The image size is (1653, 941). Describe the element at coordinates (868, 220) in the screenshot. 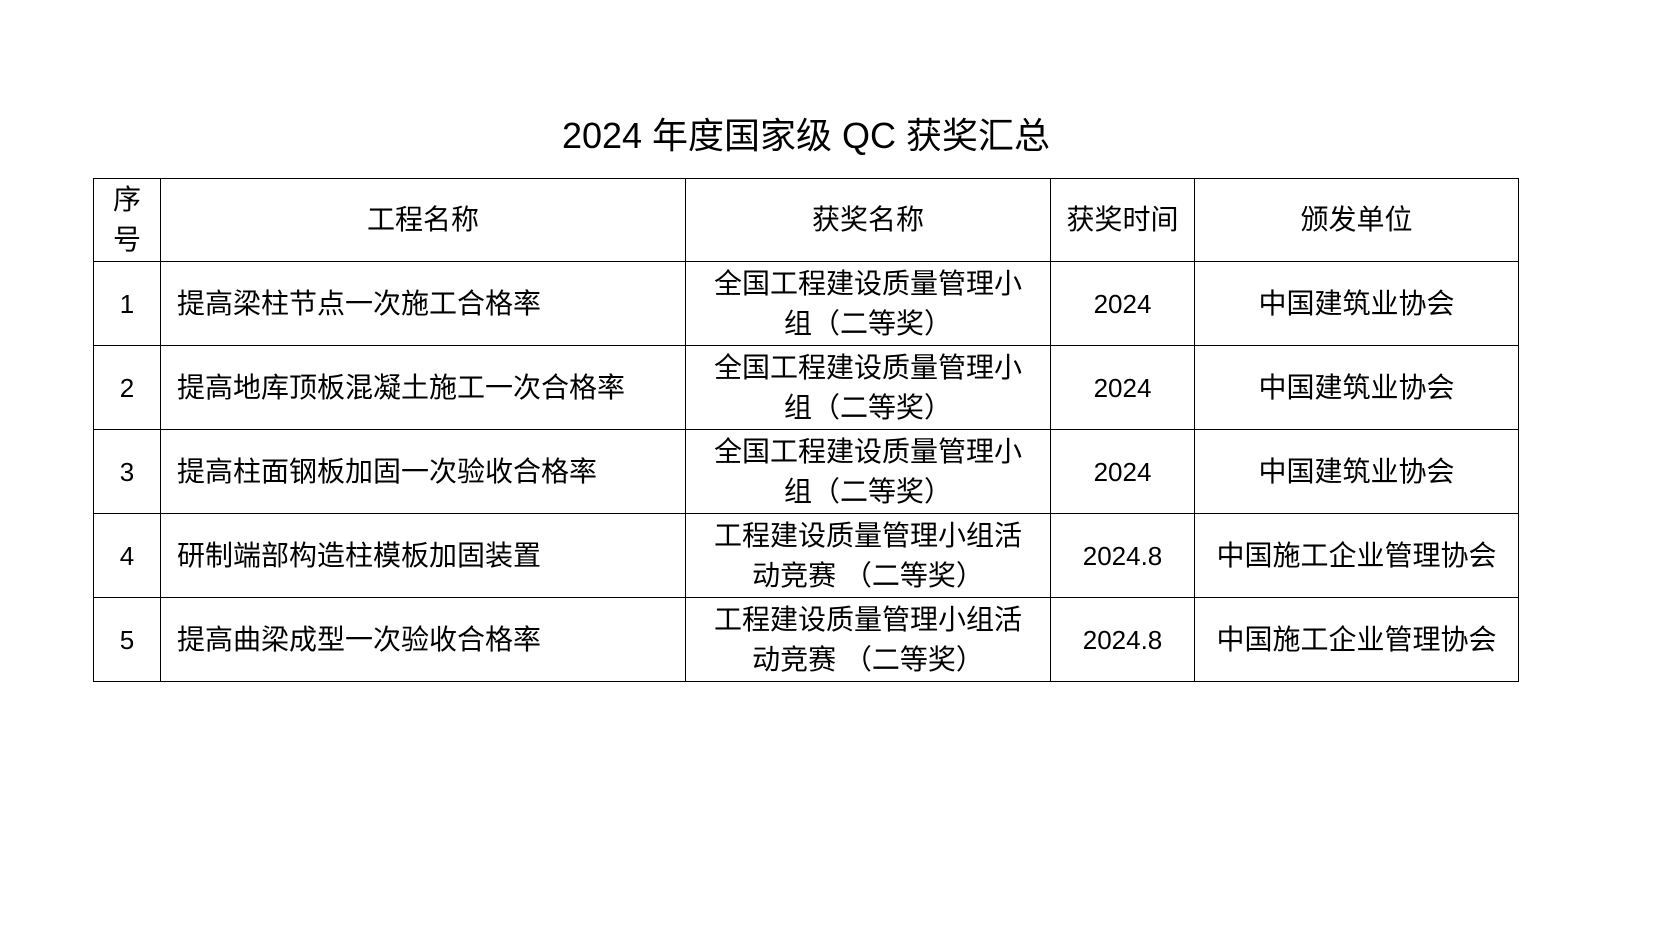

I see `header-award-name: 获奖名称` at that location.